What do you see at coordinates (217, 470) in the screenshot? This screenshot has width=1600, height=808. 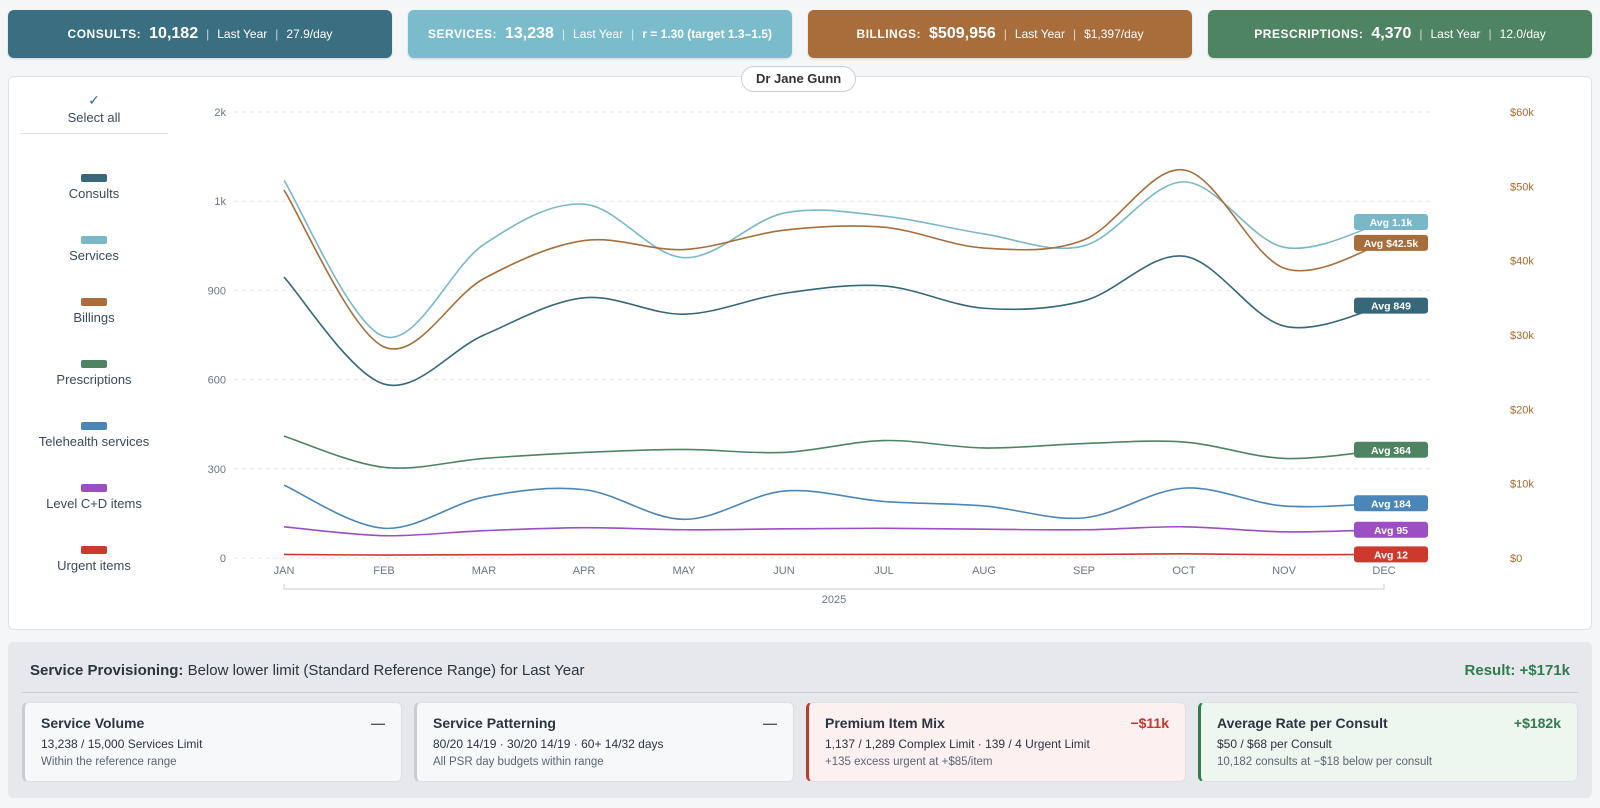 I see `y-tick-label: 300` at bounding box center [217, 470].